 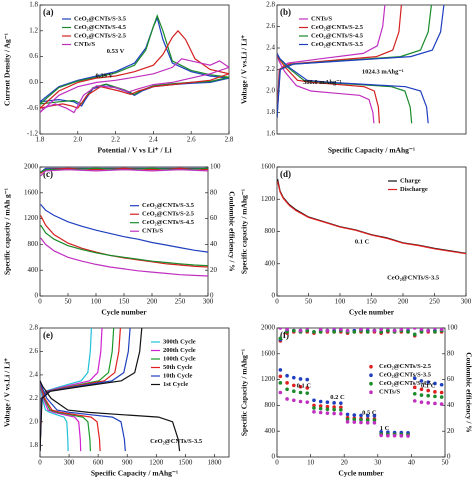 What do you see at coordinates (451, 379) in the screenshot?
I see `y2-tick-label: 60` at bounding box center [451, 379].